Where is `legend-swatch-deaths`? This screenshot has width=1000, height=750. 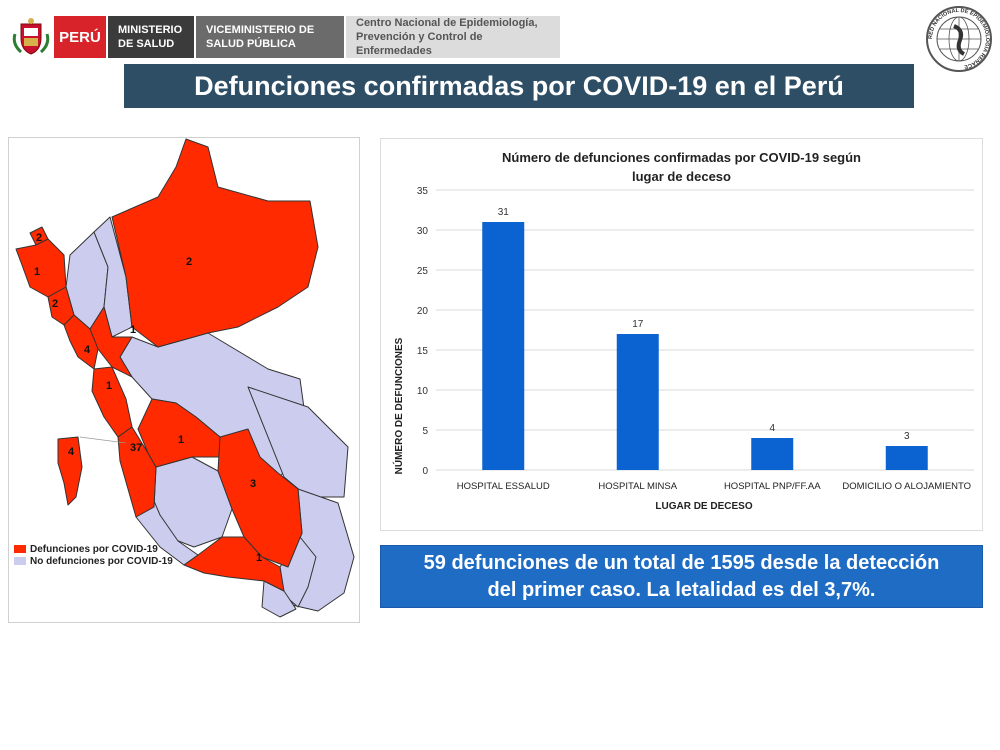
legend-swatch-deaths is located at coordinates (20, 549).